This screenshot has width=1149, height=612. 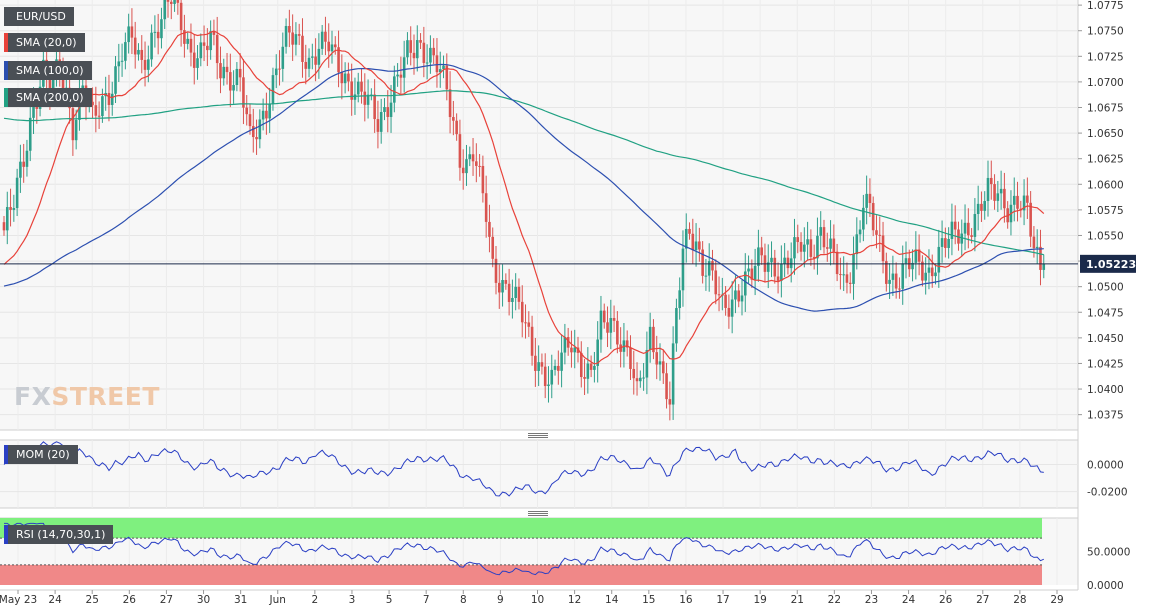 I want to click on legend-sma20: SMA (20,0), so click(x=44, y=42).